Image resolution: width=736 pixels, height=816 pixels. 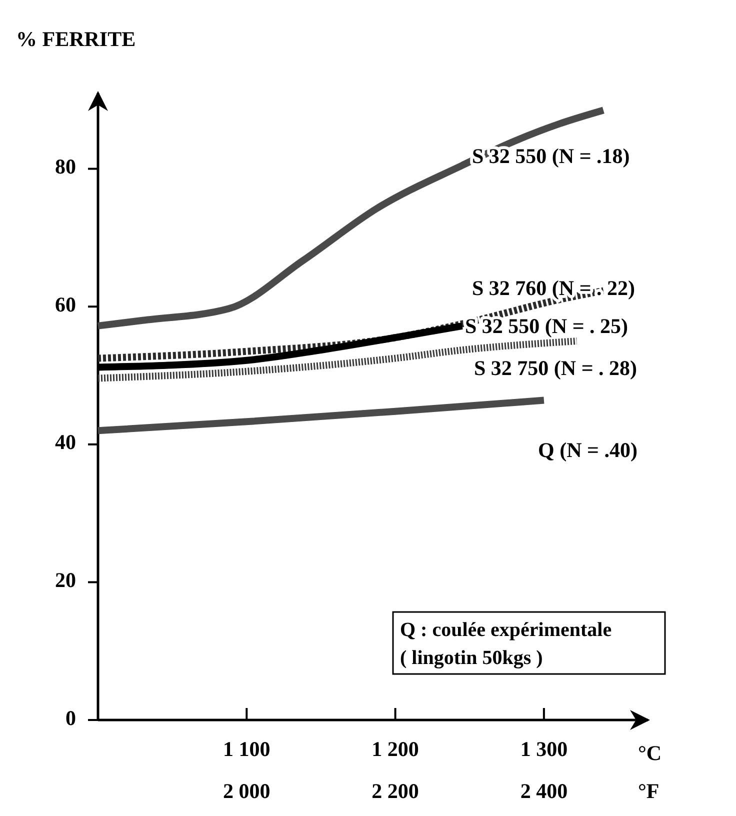 What do you see at coordinates (556, 368) in the screenshot?
I see `series-label: S 32 750 (N = . 28)` at bounding box center [556, 368].